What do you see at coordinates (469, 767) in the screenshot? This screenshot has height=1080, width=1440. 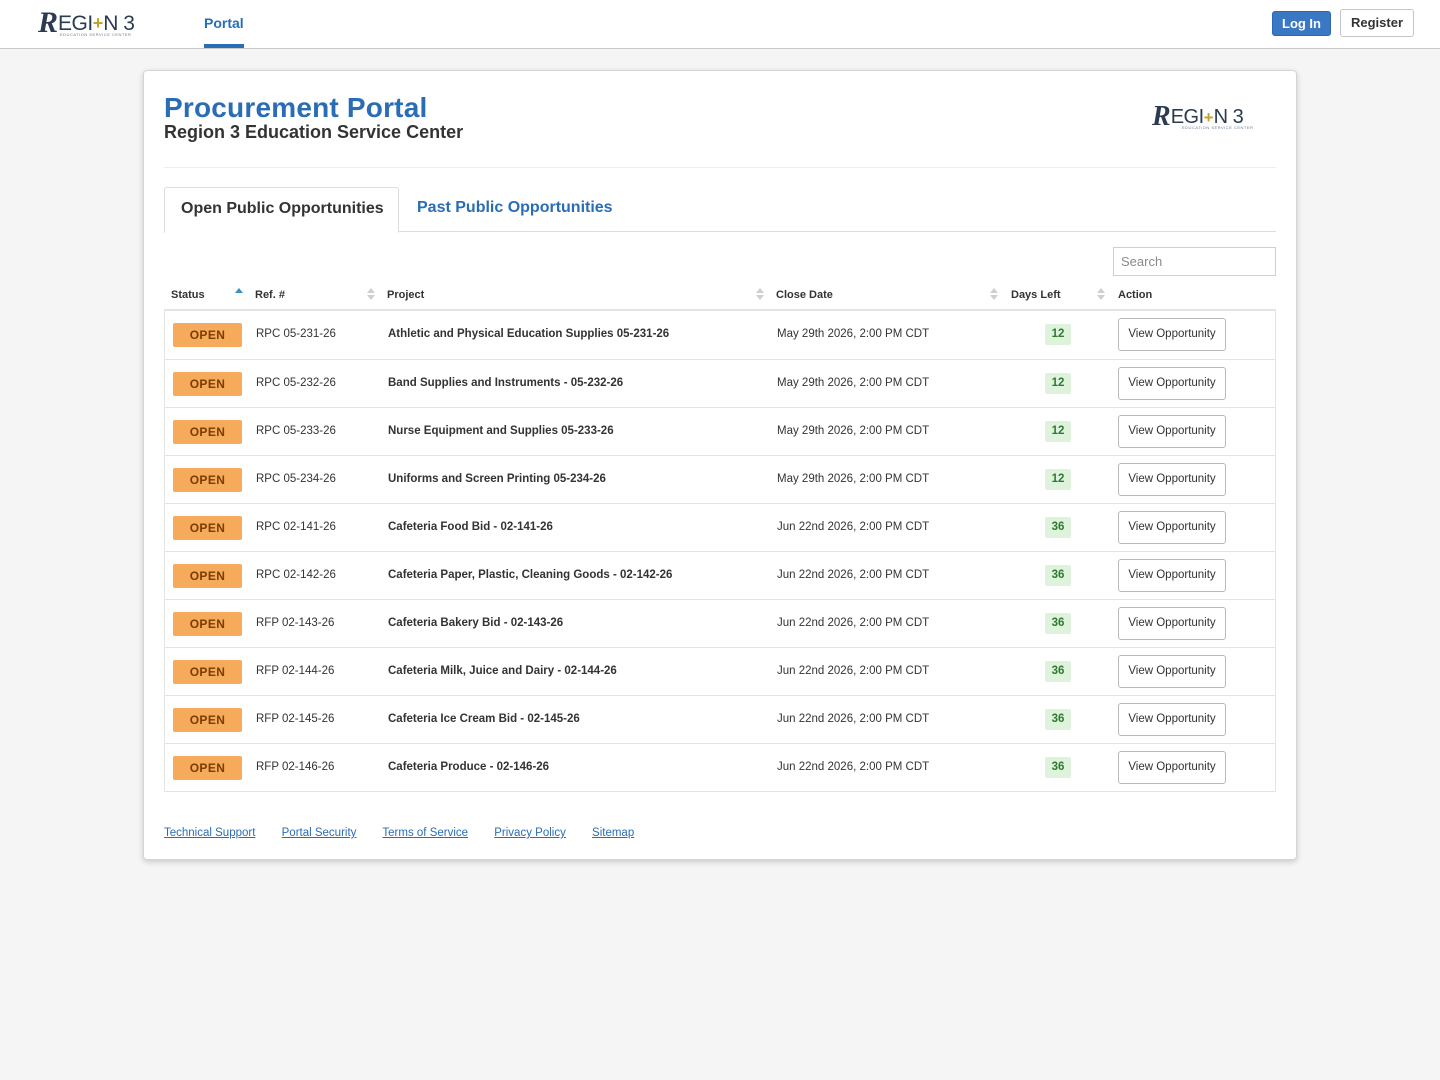 I see `project-name: Cafeteria Produce - 02-146-26` at bounding box center [469, 767].